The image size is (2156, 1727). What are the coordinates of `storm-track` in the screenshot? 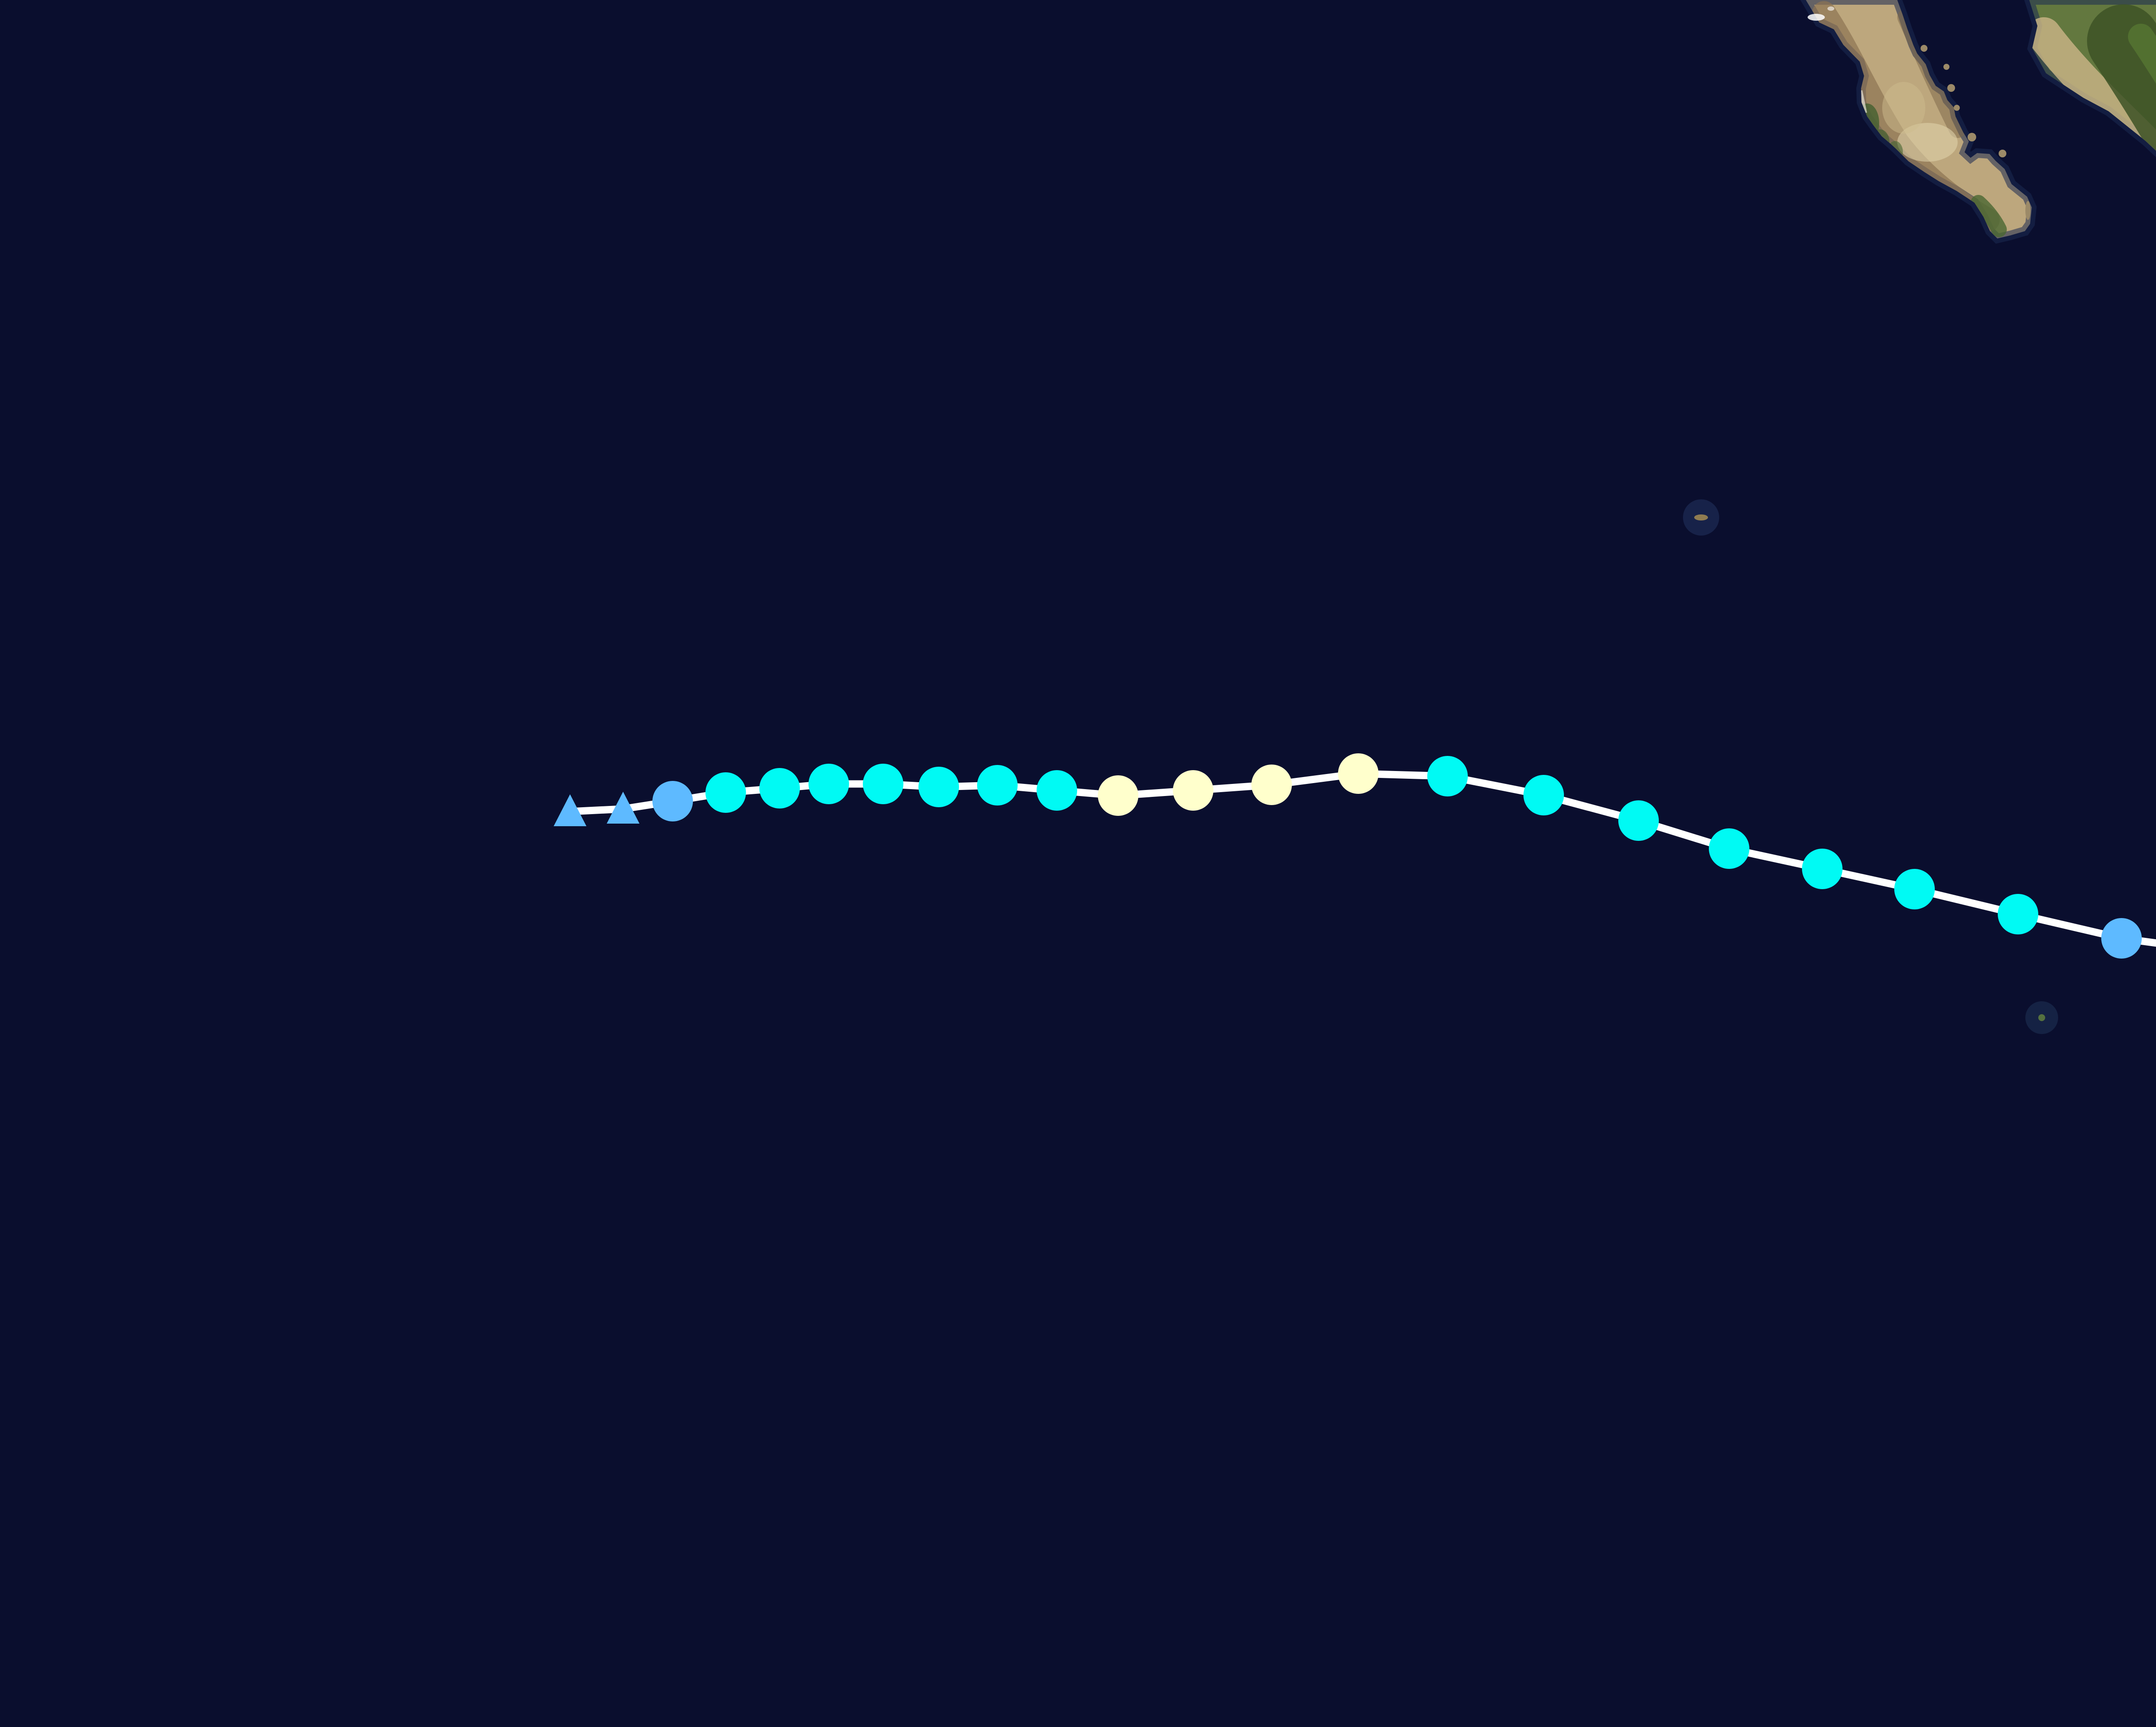 It's located at (1355, 856).